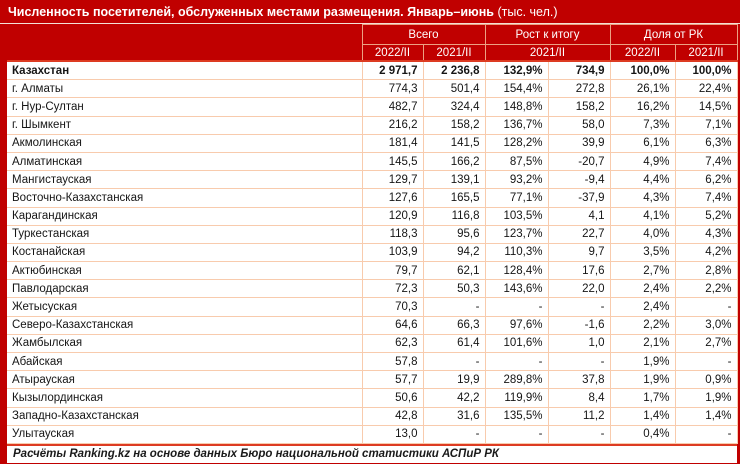 Image resolution: width=740 pixels, height=464 pixels. What do you see at coordinates (706, 344) in the screenshot?
I see `value-cell: 2,7%` at bounding box center [706, 344].